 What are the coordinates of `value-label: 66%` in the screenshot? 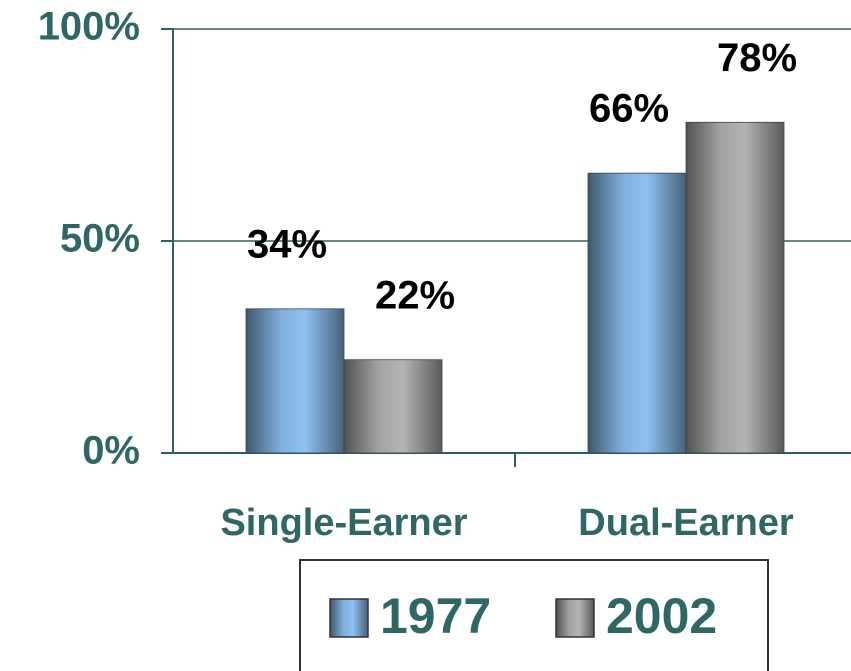 It's located at (629, 109).